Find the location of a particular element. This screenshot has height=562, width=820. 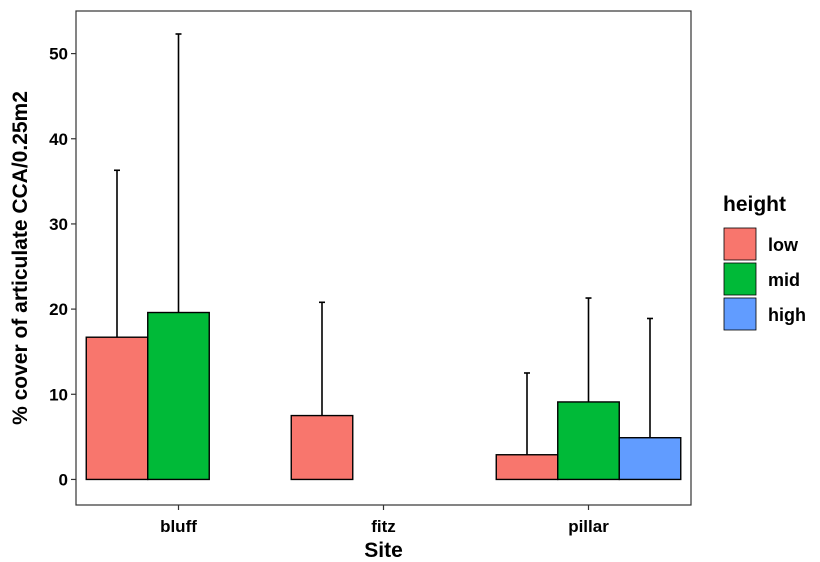

bar-low-fitz is located at coordinates (322, 447).